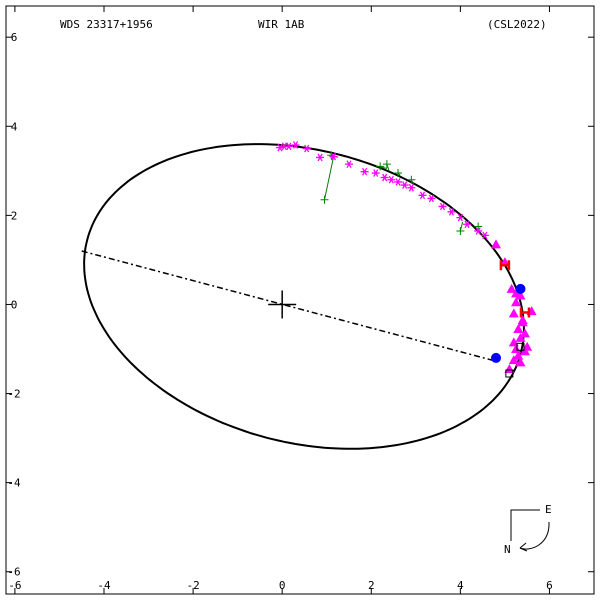 The height and width of the screenshot is (600, 600). Describe the element at coordinates (13, 394) in the screenshot. I see `y-tick-label: -2` at that location.